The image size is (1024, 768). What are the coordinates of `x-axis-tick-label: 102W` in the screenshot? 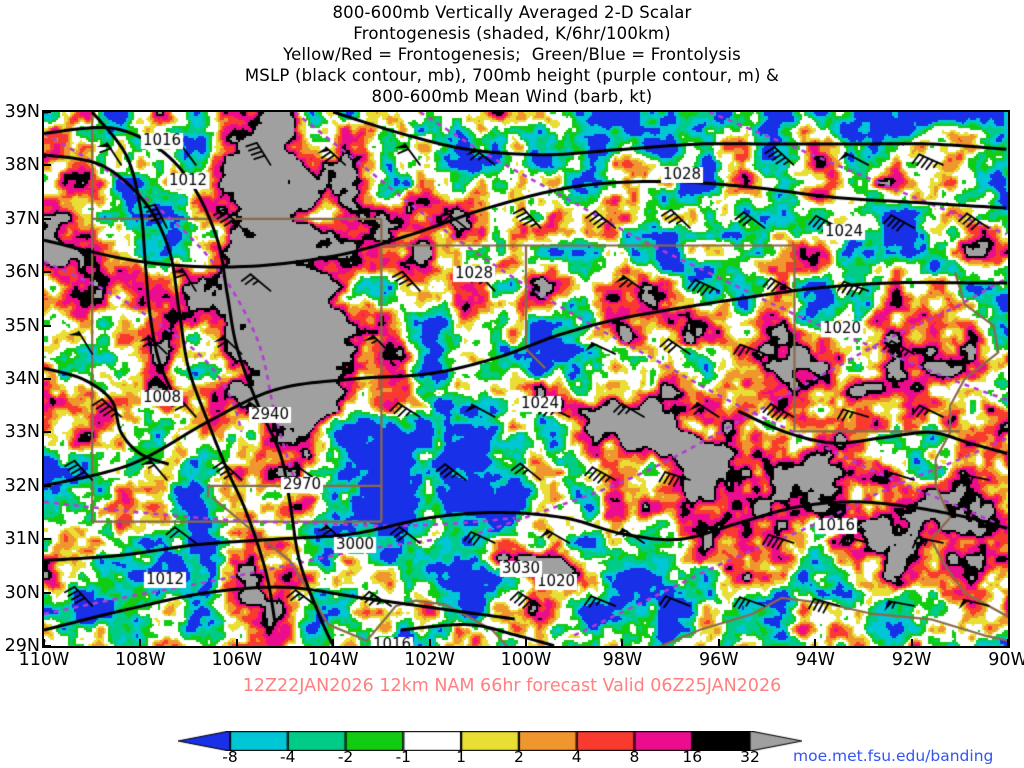 It's located at (429, 660).